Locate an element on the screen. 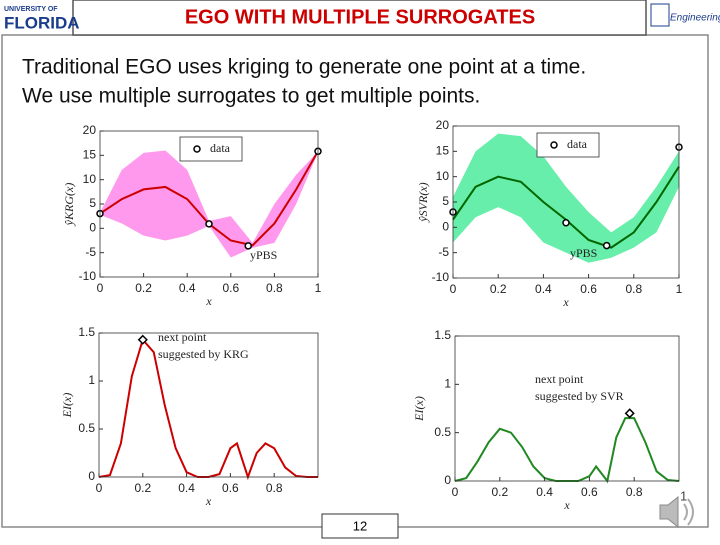 The width and height of the screenshot is (720, 545). annotation: suggested by SVR is located at coordinates (579, 396).